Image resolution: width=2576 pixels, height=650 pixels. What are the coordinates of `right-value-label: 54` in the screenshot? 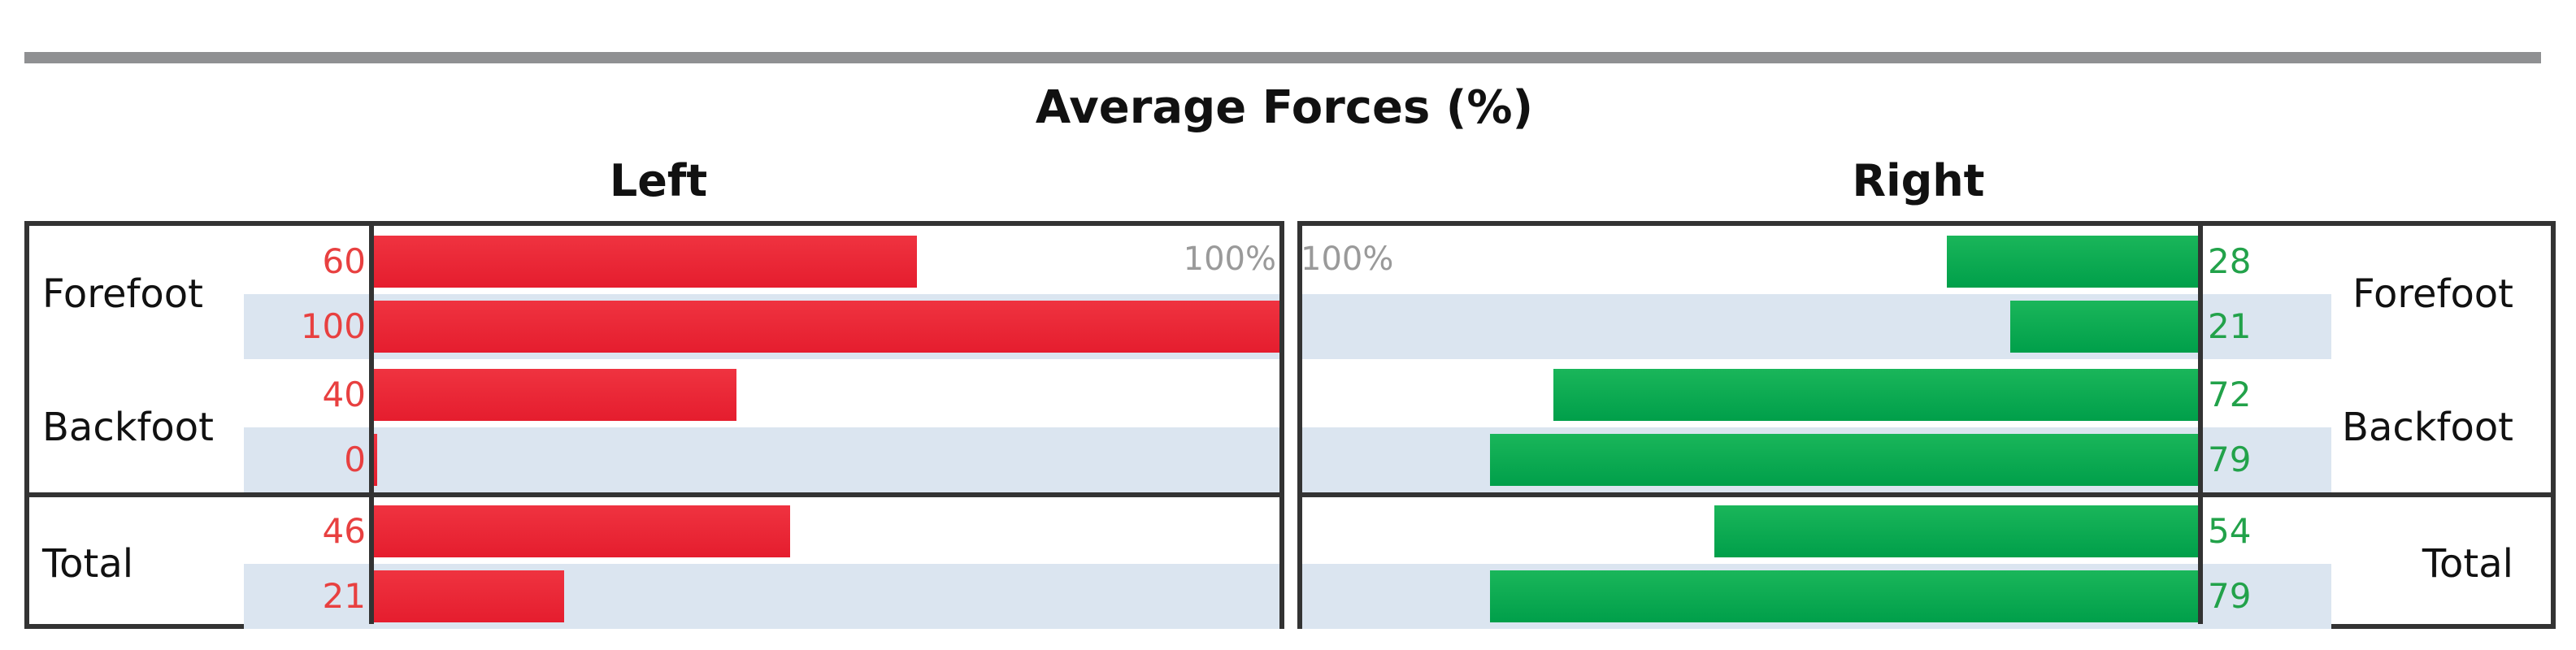 It's located at (2230, 531).